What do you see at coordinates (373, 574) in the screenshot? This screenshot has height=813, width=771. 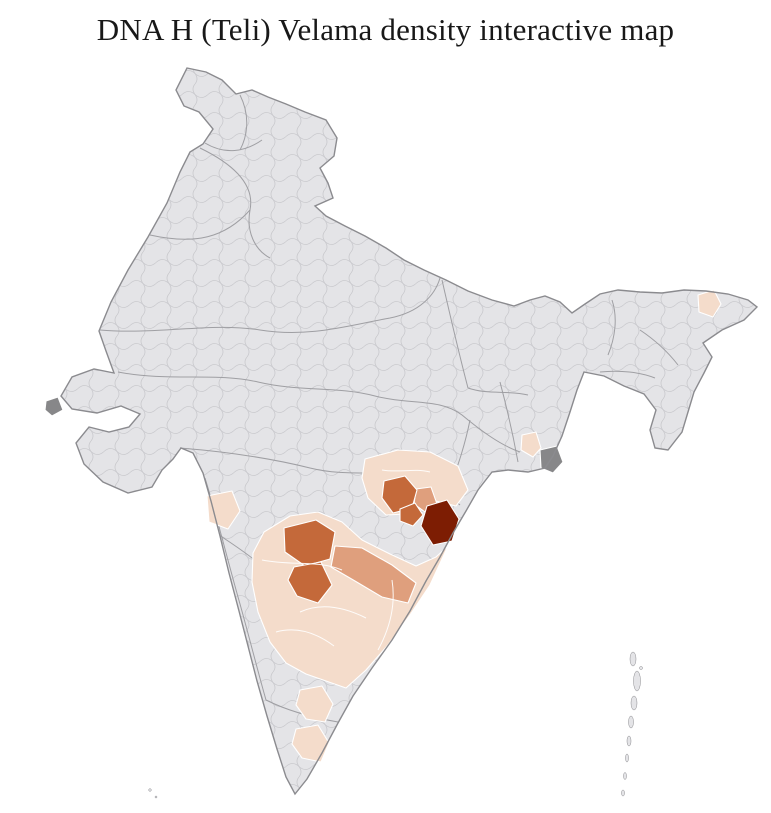 I see `district-shape-medium` at bounding box center [373, 574].